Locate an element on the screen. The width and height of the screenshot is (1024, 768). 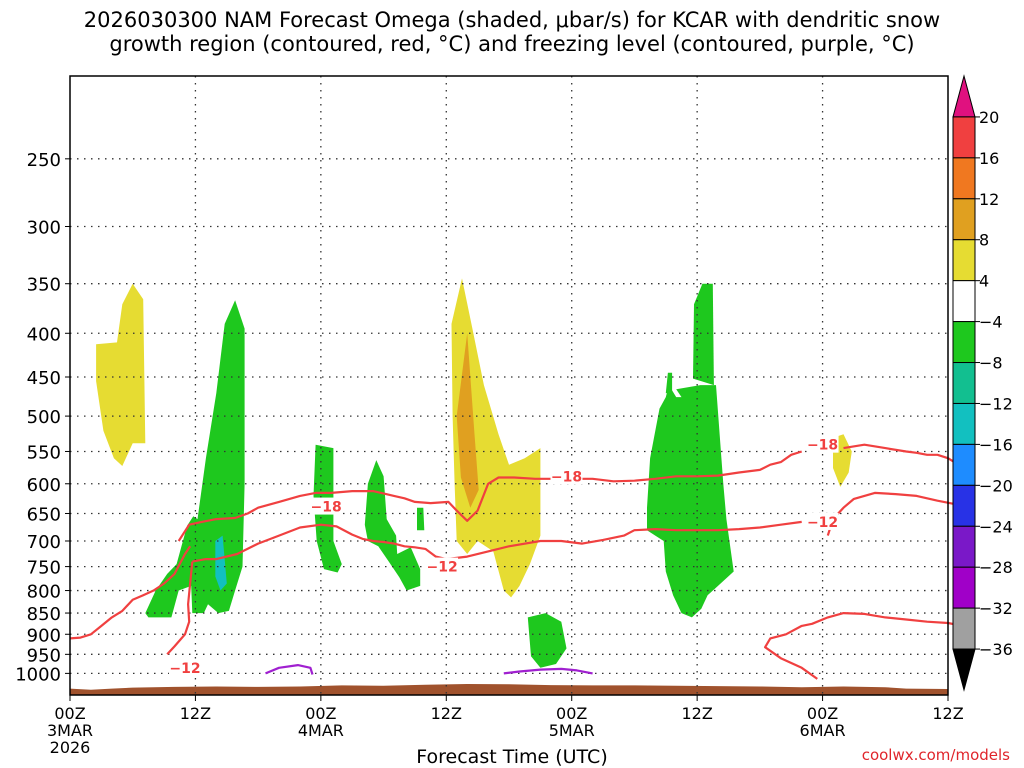
contour-label-5: −12 is located at coordinates (184, 669).